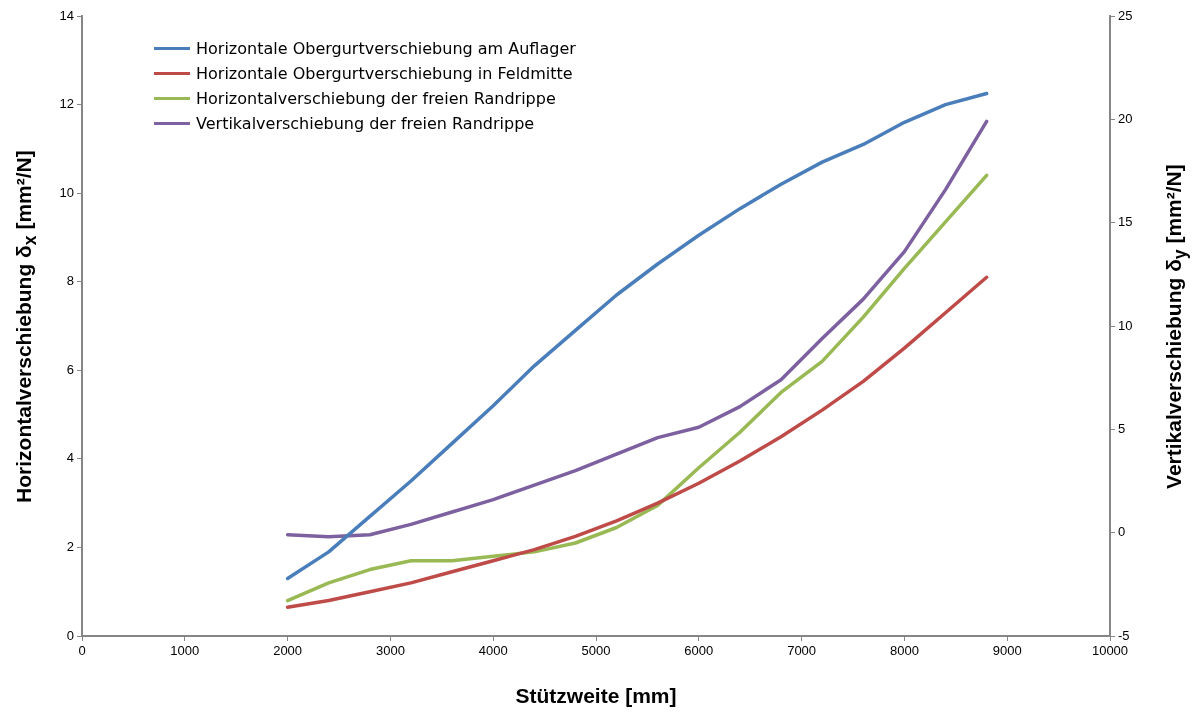 The image size is (1192, 715). What do you see at coordinates (376, 98) in the screenshot?
I see `legend-label: Horizontalverschiebung der freien Randrippe` at bounding box center [376, 98].